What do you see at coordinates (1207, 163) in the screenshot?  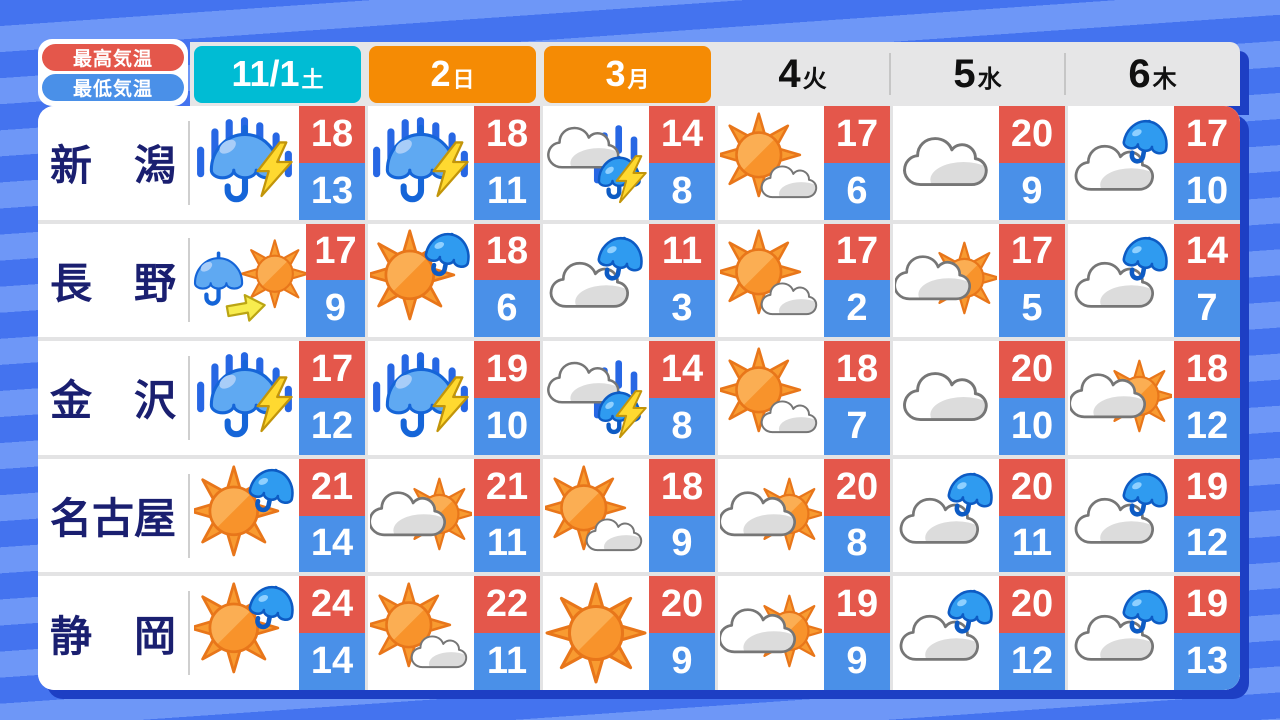 I see `temp-column: 17 10` at bounding box center [1207, 163].